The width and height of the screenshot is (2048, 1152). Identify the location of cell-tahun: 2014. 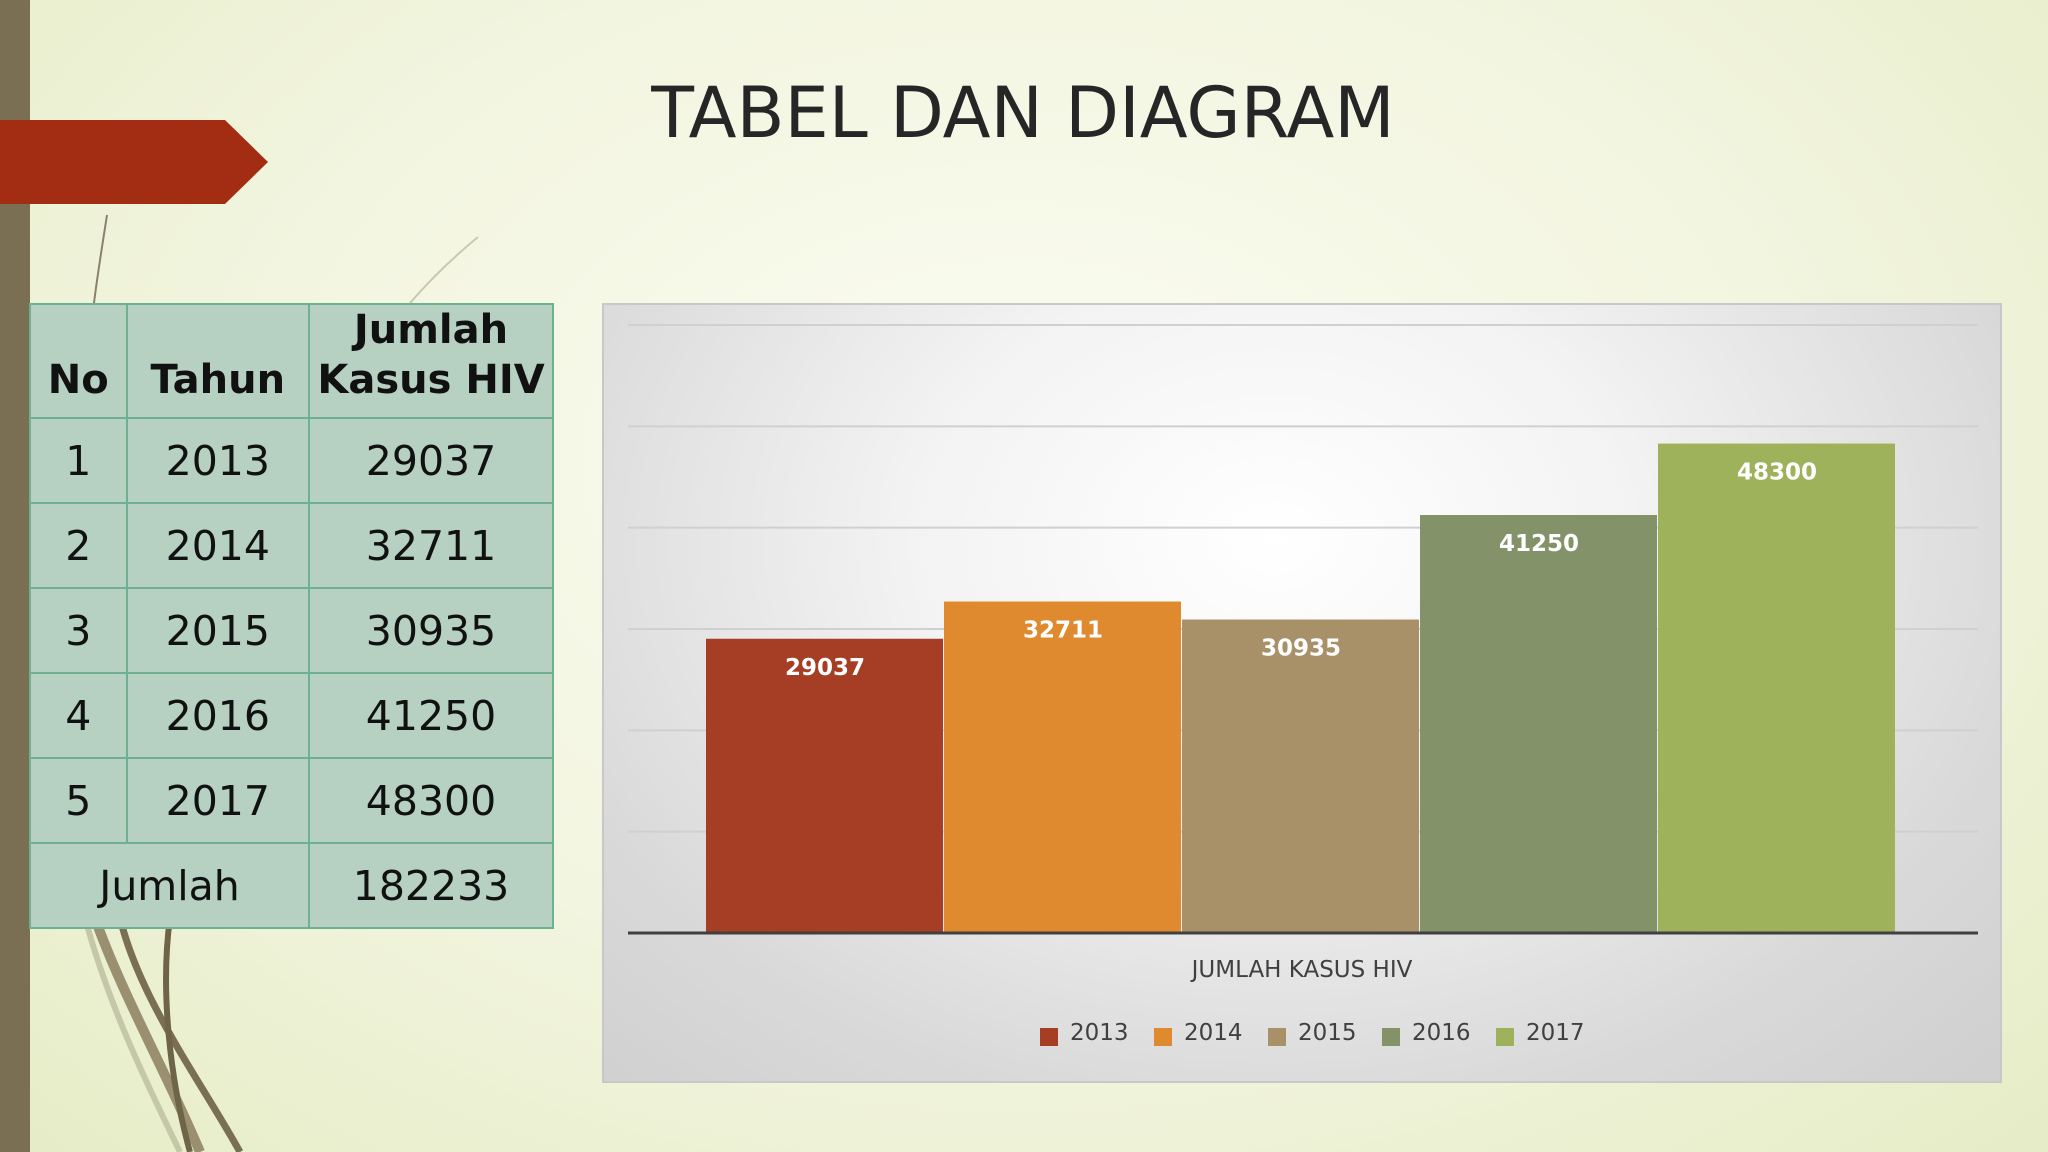
(218, 545).